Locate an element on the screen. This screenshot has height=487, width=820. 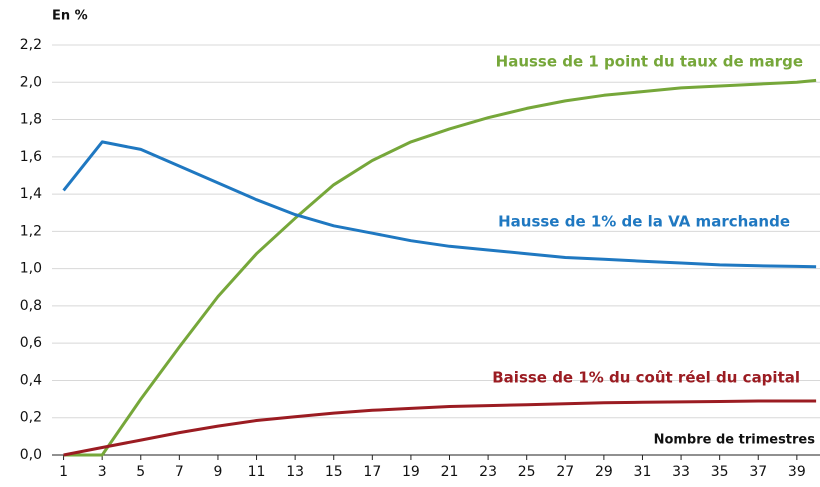
x-tick-label: 3 is located at coordinates (102, 472).